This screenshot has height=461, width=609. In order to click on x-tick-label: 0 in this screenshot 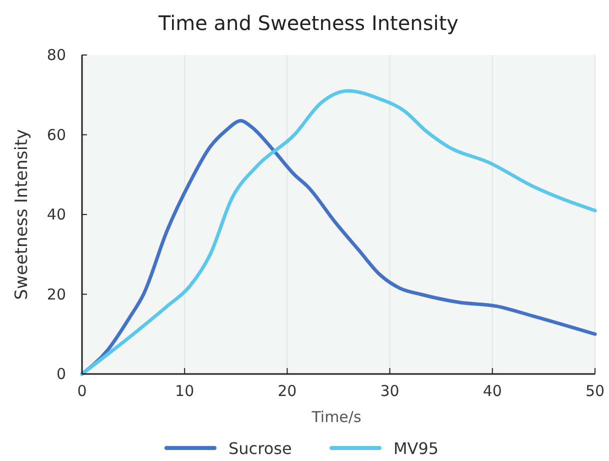, I will do `click(82, 391)`.